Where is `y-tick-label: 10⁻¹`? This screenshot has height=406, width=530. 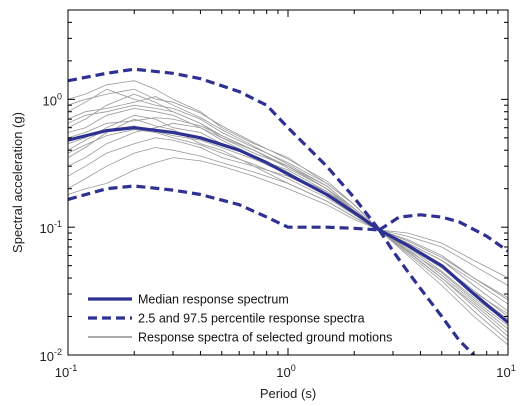 y-tick-label: 10⁻¹ is located at coordinates (51, 227).